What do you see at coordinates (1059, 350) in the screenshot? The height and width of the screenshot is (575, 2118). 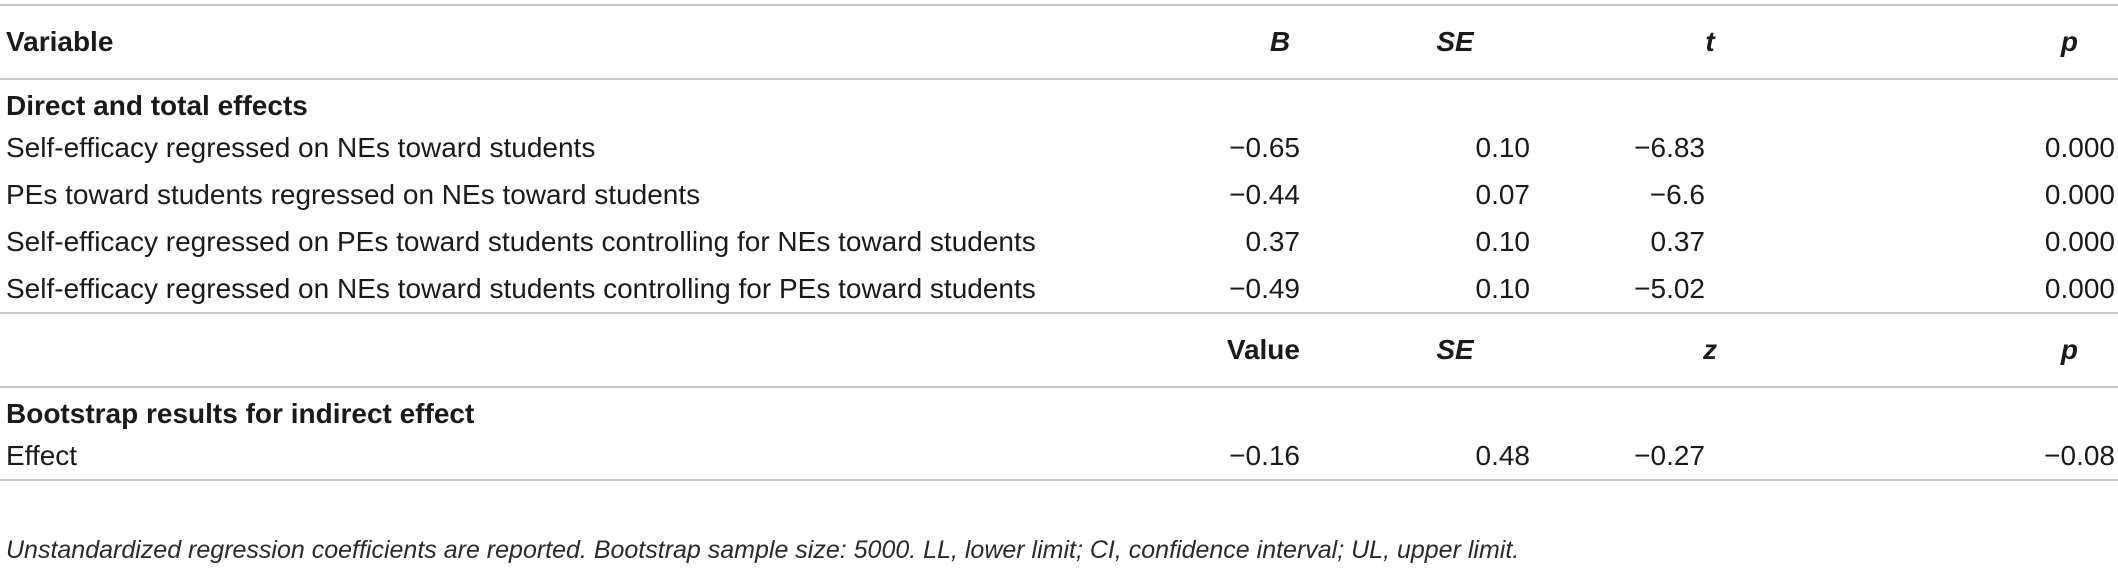 I see `subheader-row: Value SE z p` at bounding box center [1059, 350].